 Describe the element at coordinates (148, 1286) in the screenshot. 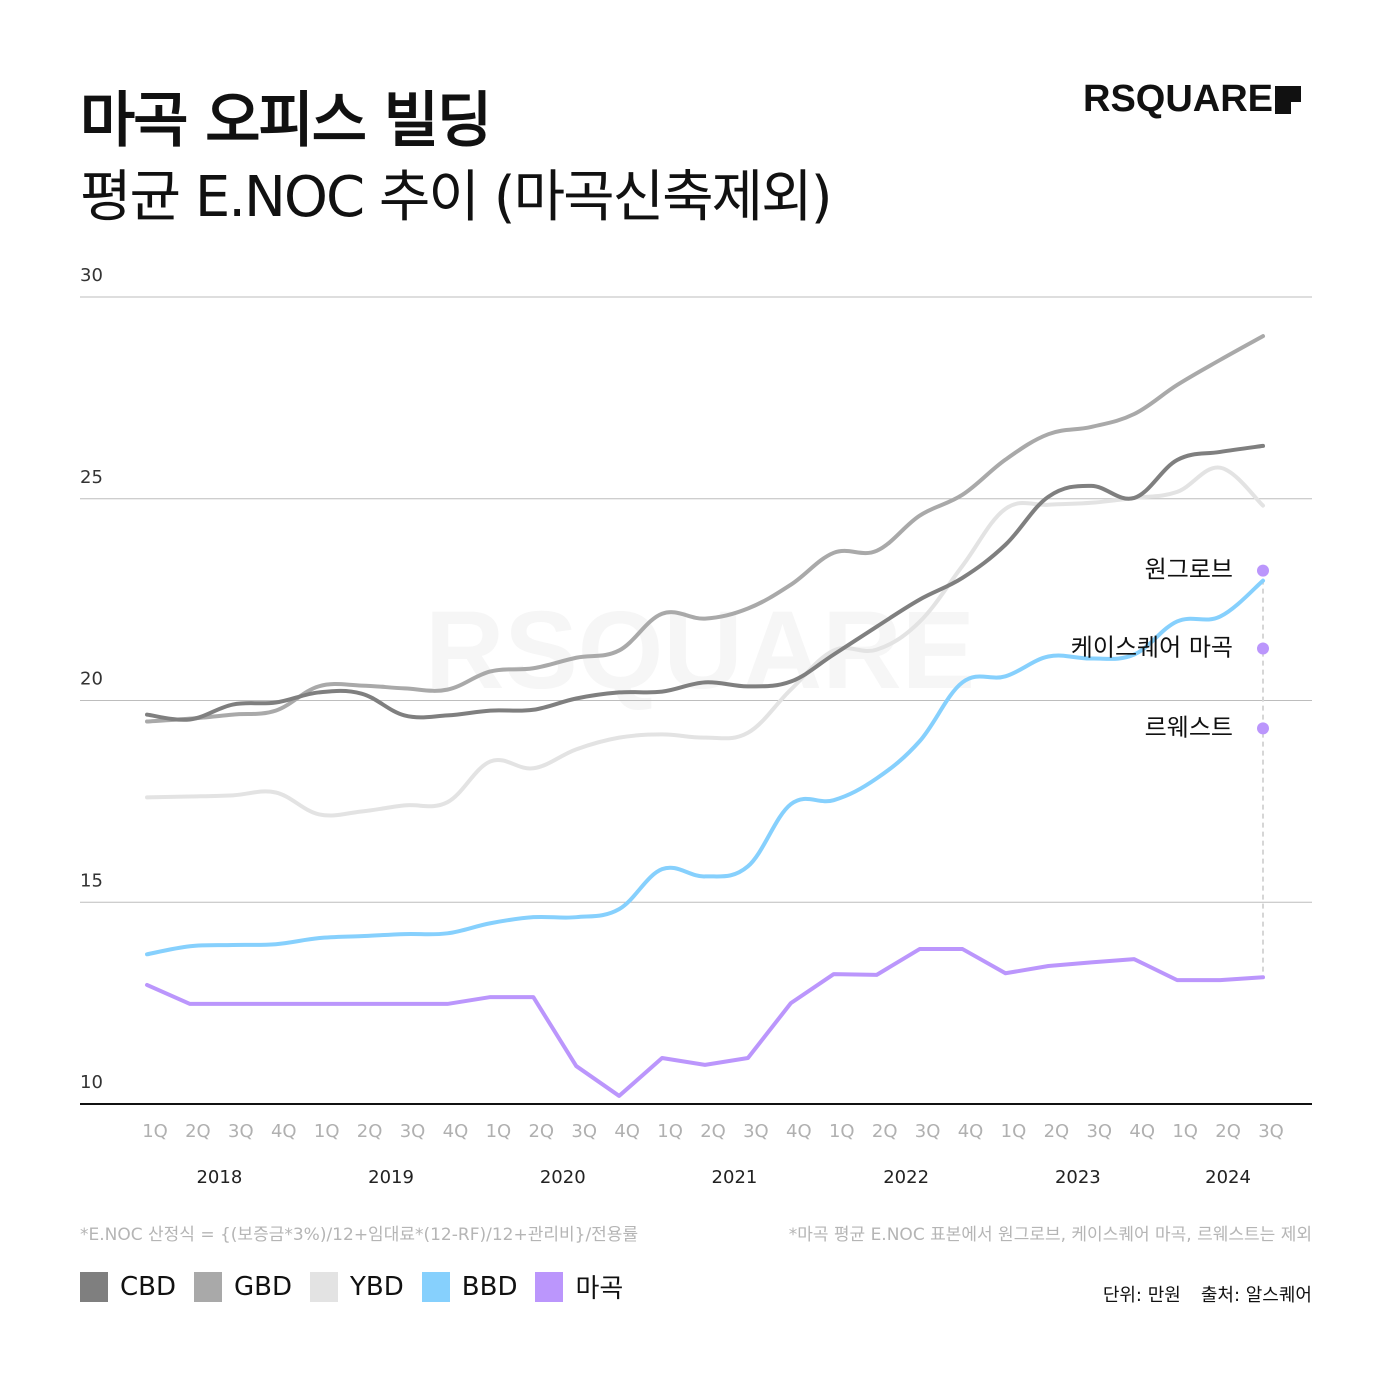

I see `legend-label: CBD` at that location.